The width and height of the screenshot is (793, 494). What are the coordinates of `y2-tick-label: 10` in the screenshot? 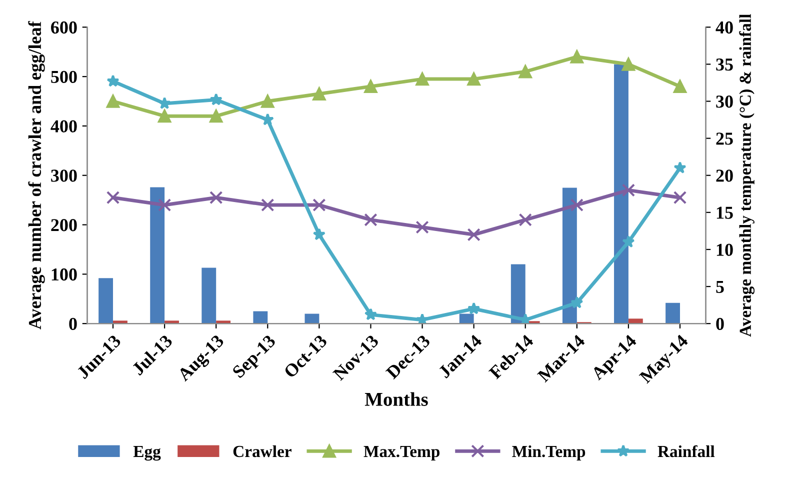 It's located at (724, 250).